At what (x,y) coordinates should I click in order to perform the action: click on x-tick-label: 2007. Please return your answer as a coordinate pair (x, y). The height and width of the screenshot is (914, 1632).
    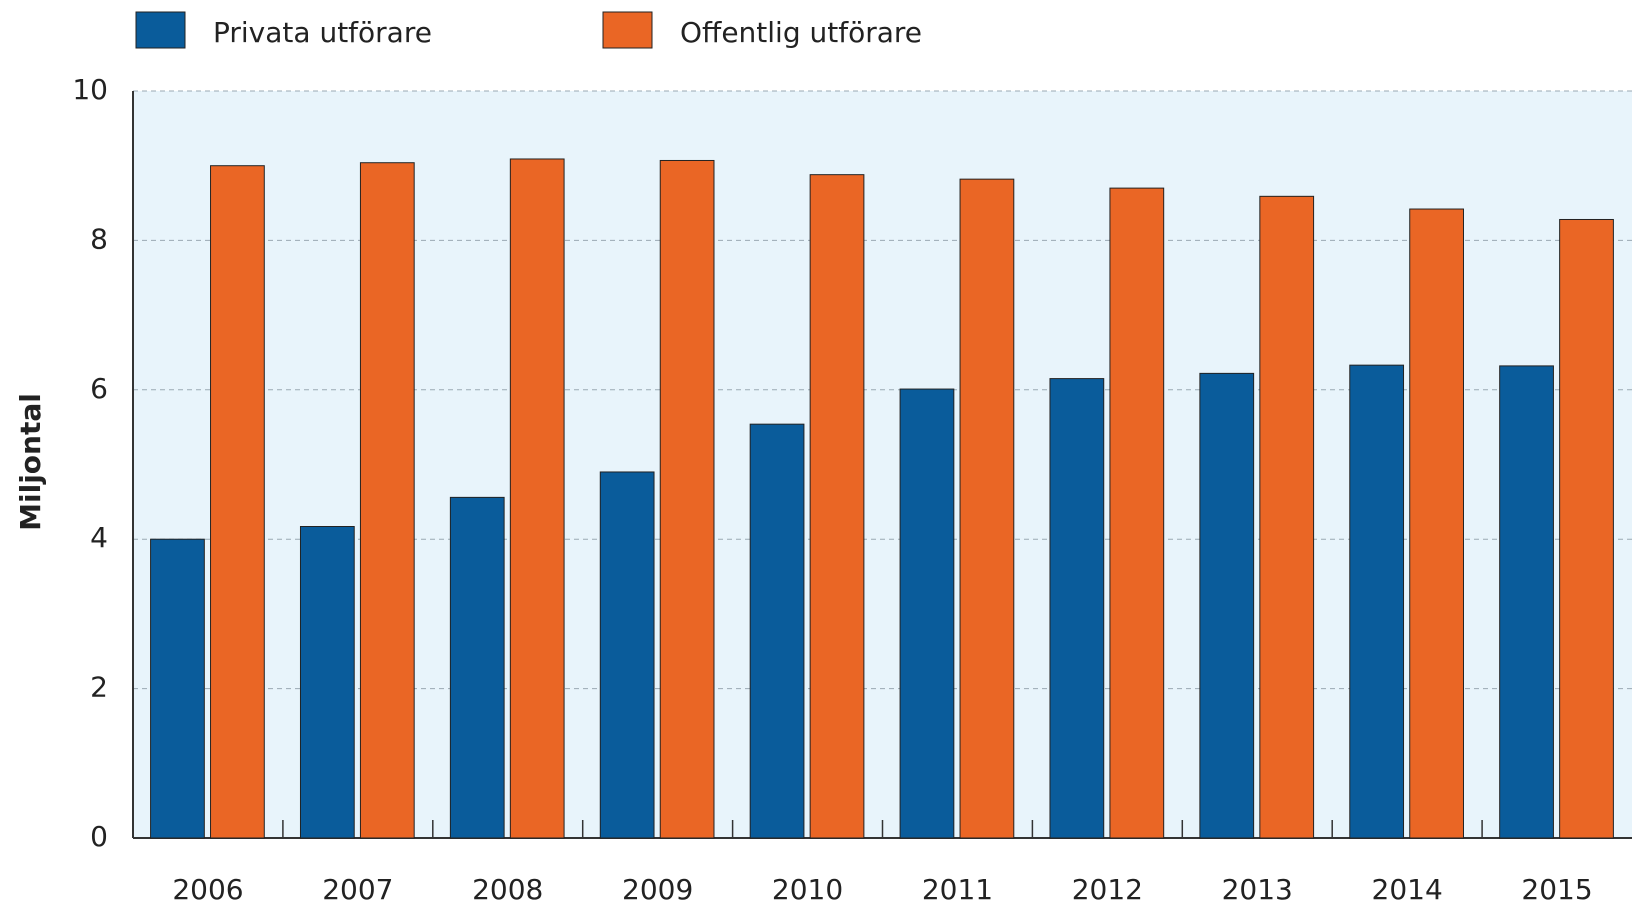
    Looking at the image, I should click on (357, 889).